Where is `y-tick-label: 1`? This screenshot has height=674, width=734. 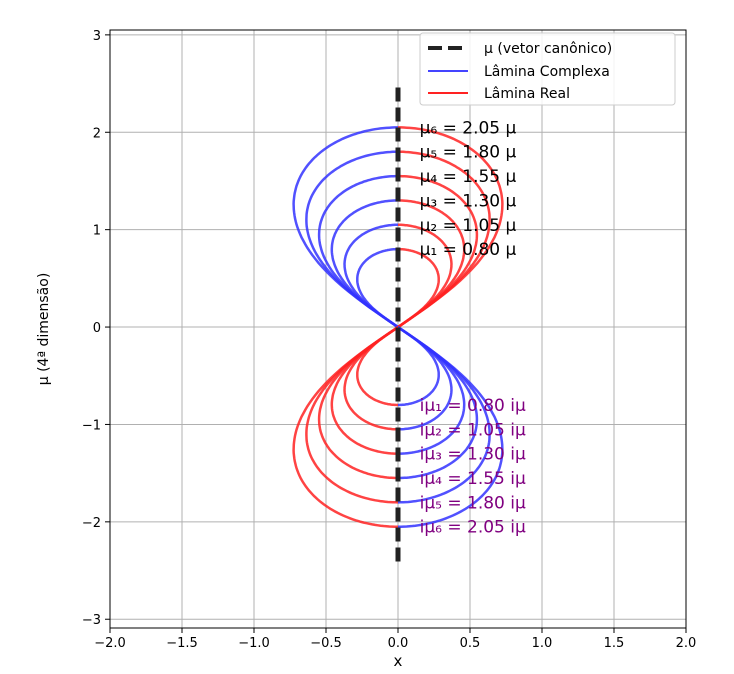
y-tick-label: 1 is located at coordinates (97, 231).